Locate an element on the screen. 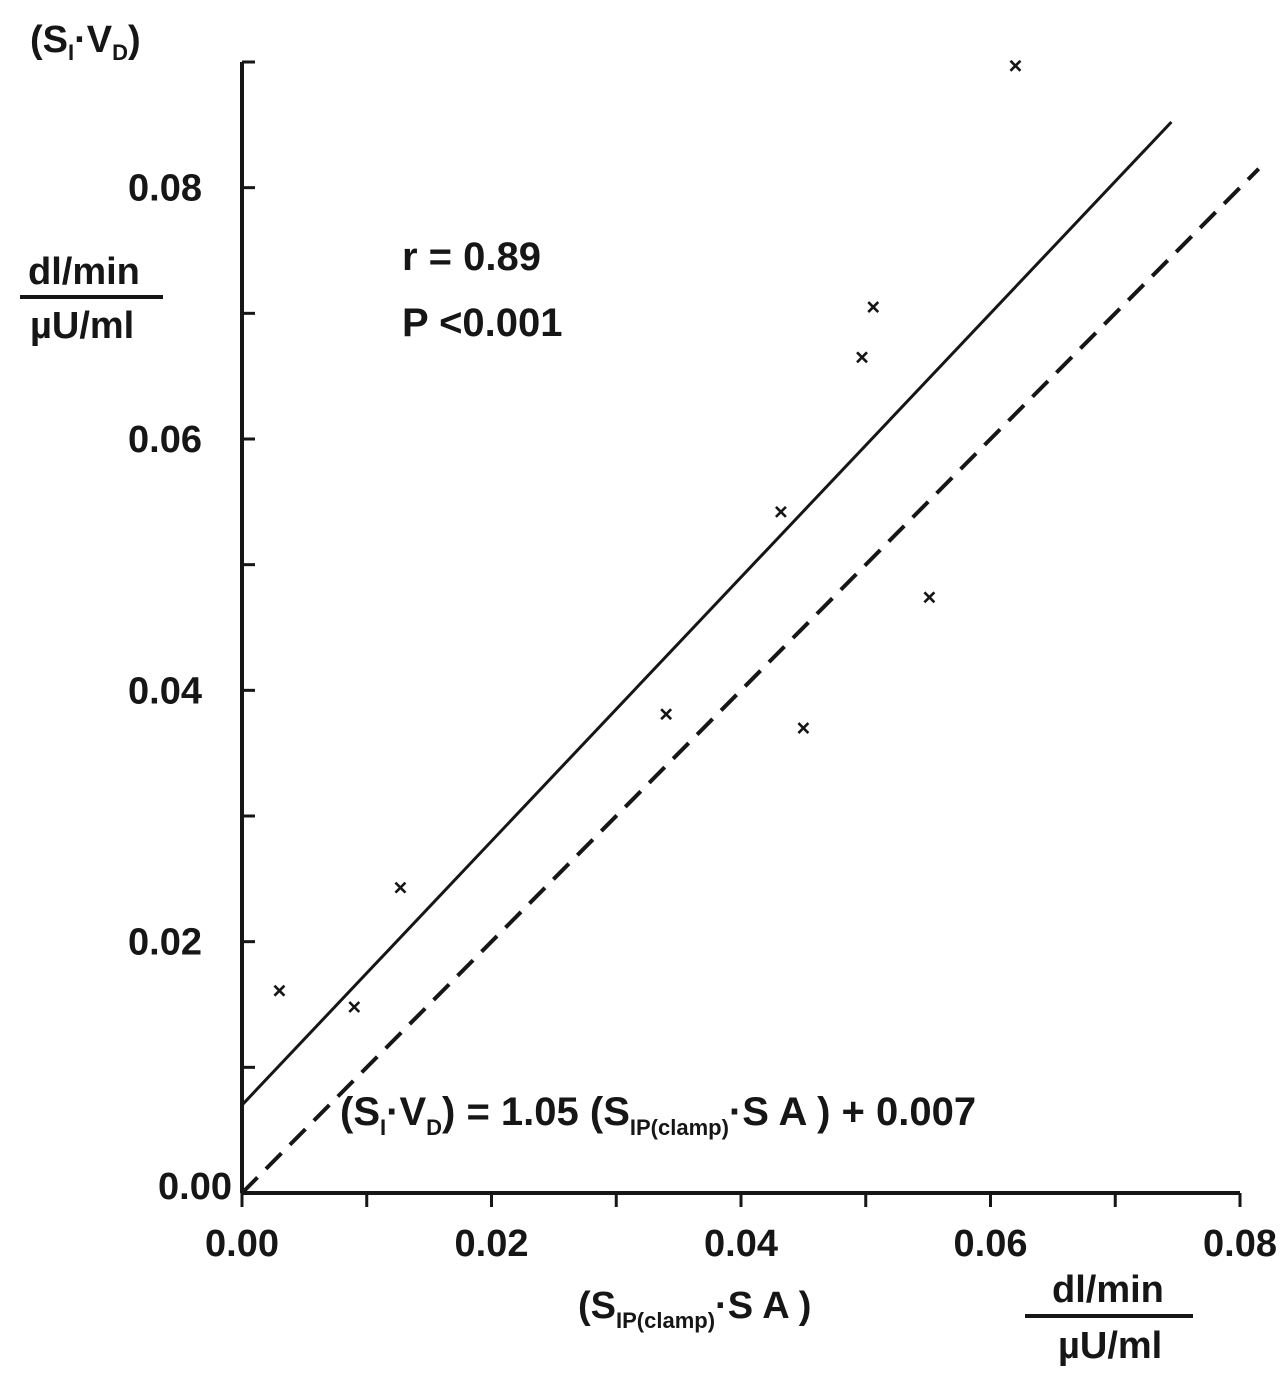  y-unit-denominator: µU/ml is located at coordinates (82, 326).